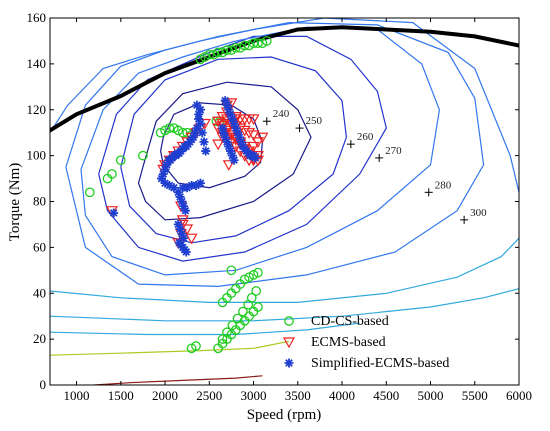 This screenshot has height=431, width=550. Describe the element at coordinates (289, 343) in the screenshot. I see `legend-marker-triangle` at that location.